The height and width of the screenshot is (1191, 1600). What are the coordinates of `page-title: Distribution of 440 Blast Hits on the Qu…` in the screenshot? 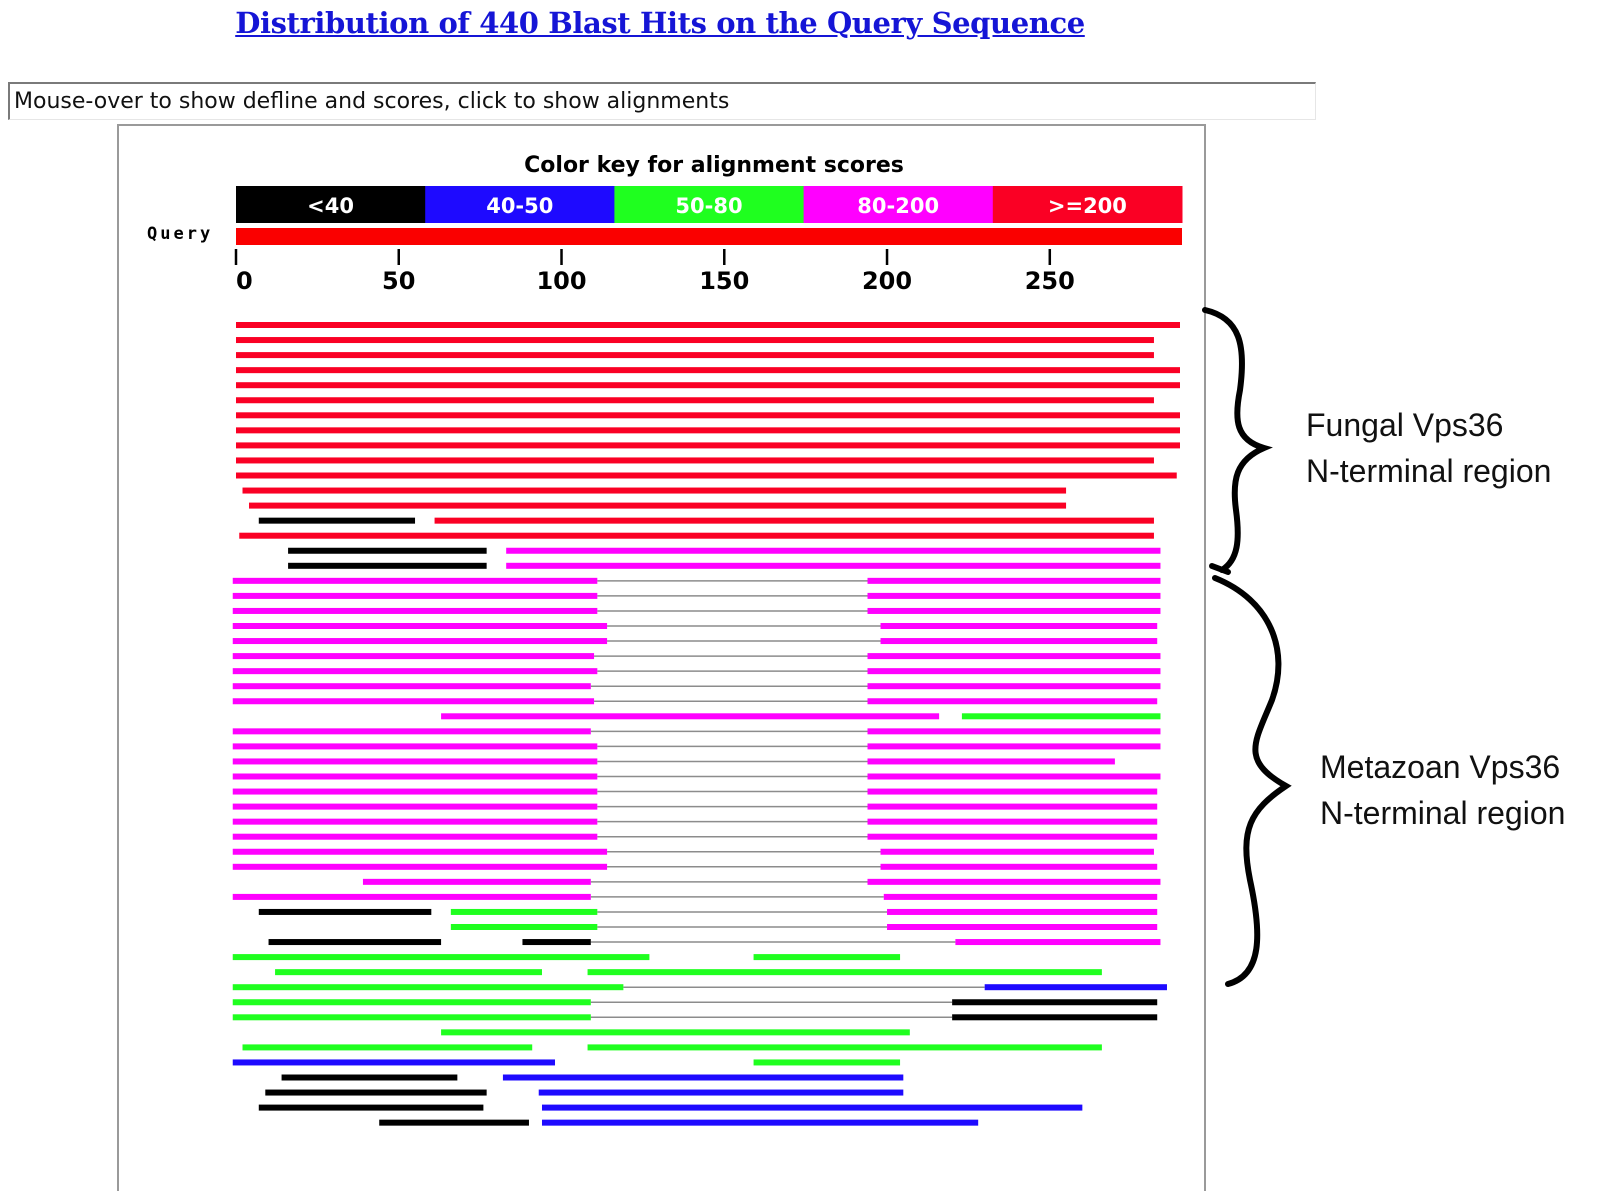 It's located at (660, 23).